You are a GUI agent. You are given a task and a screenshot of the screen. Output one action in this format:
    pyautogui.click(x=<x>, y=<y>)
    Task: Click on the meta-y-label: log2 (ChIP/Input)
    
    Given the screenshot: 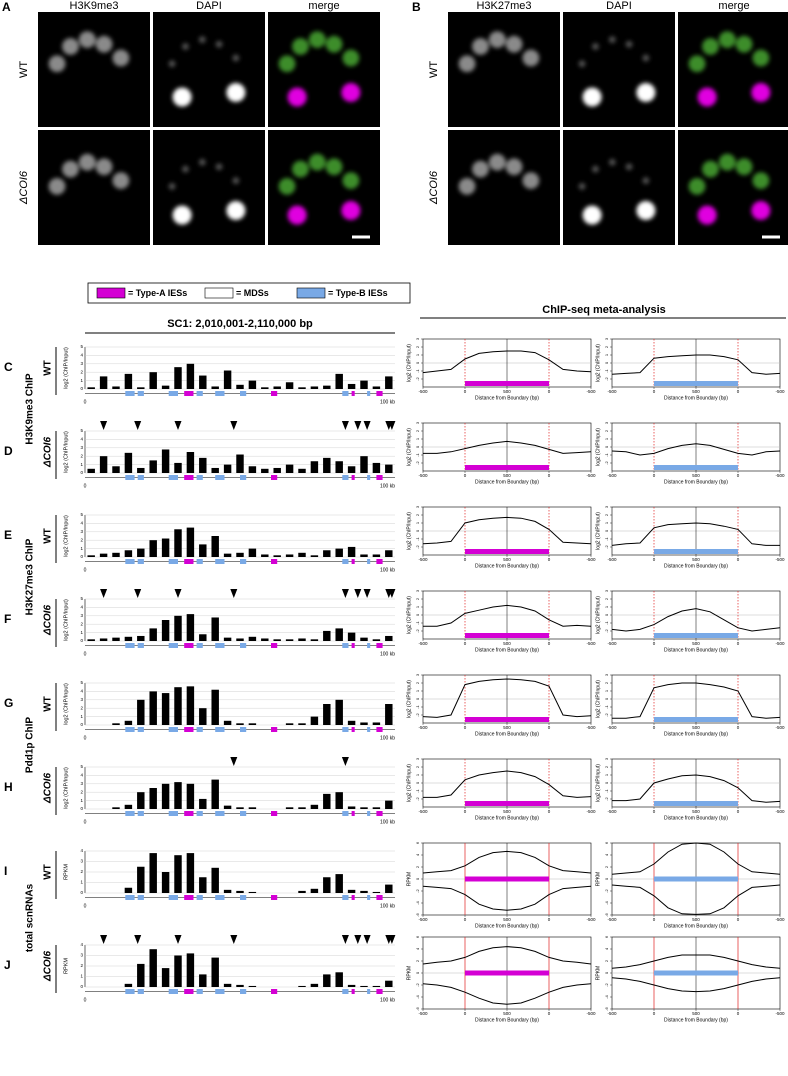 What is the action you would take?
    pyautogui.click(x=598, y=699)
    